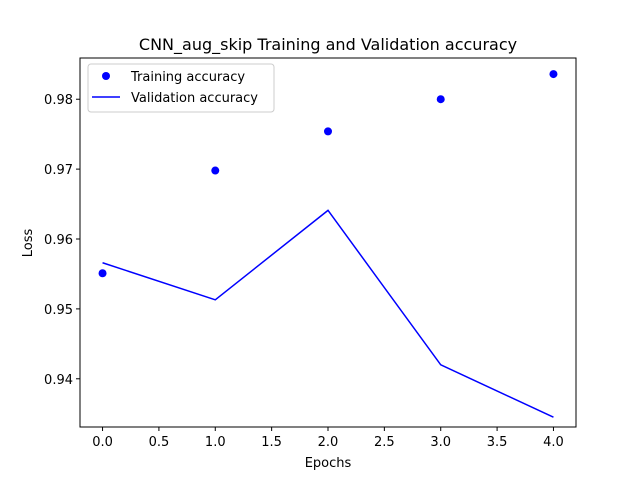 This screenshot has height=480, width=640. I want to click on x-tick-label: 3.5, so click(497, 442).